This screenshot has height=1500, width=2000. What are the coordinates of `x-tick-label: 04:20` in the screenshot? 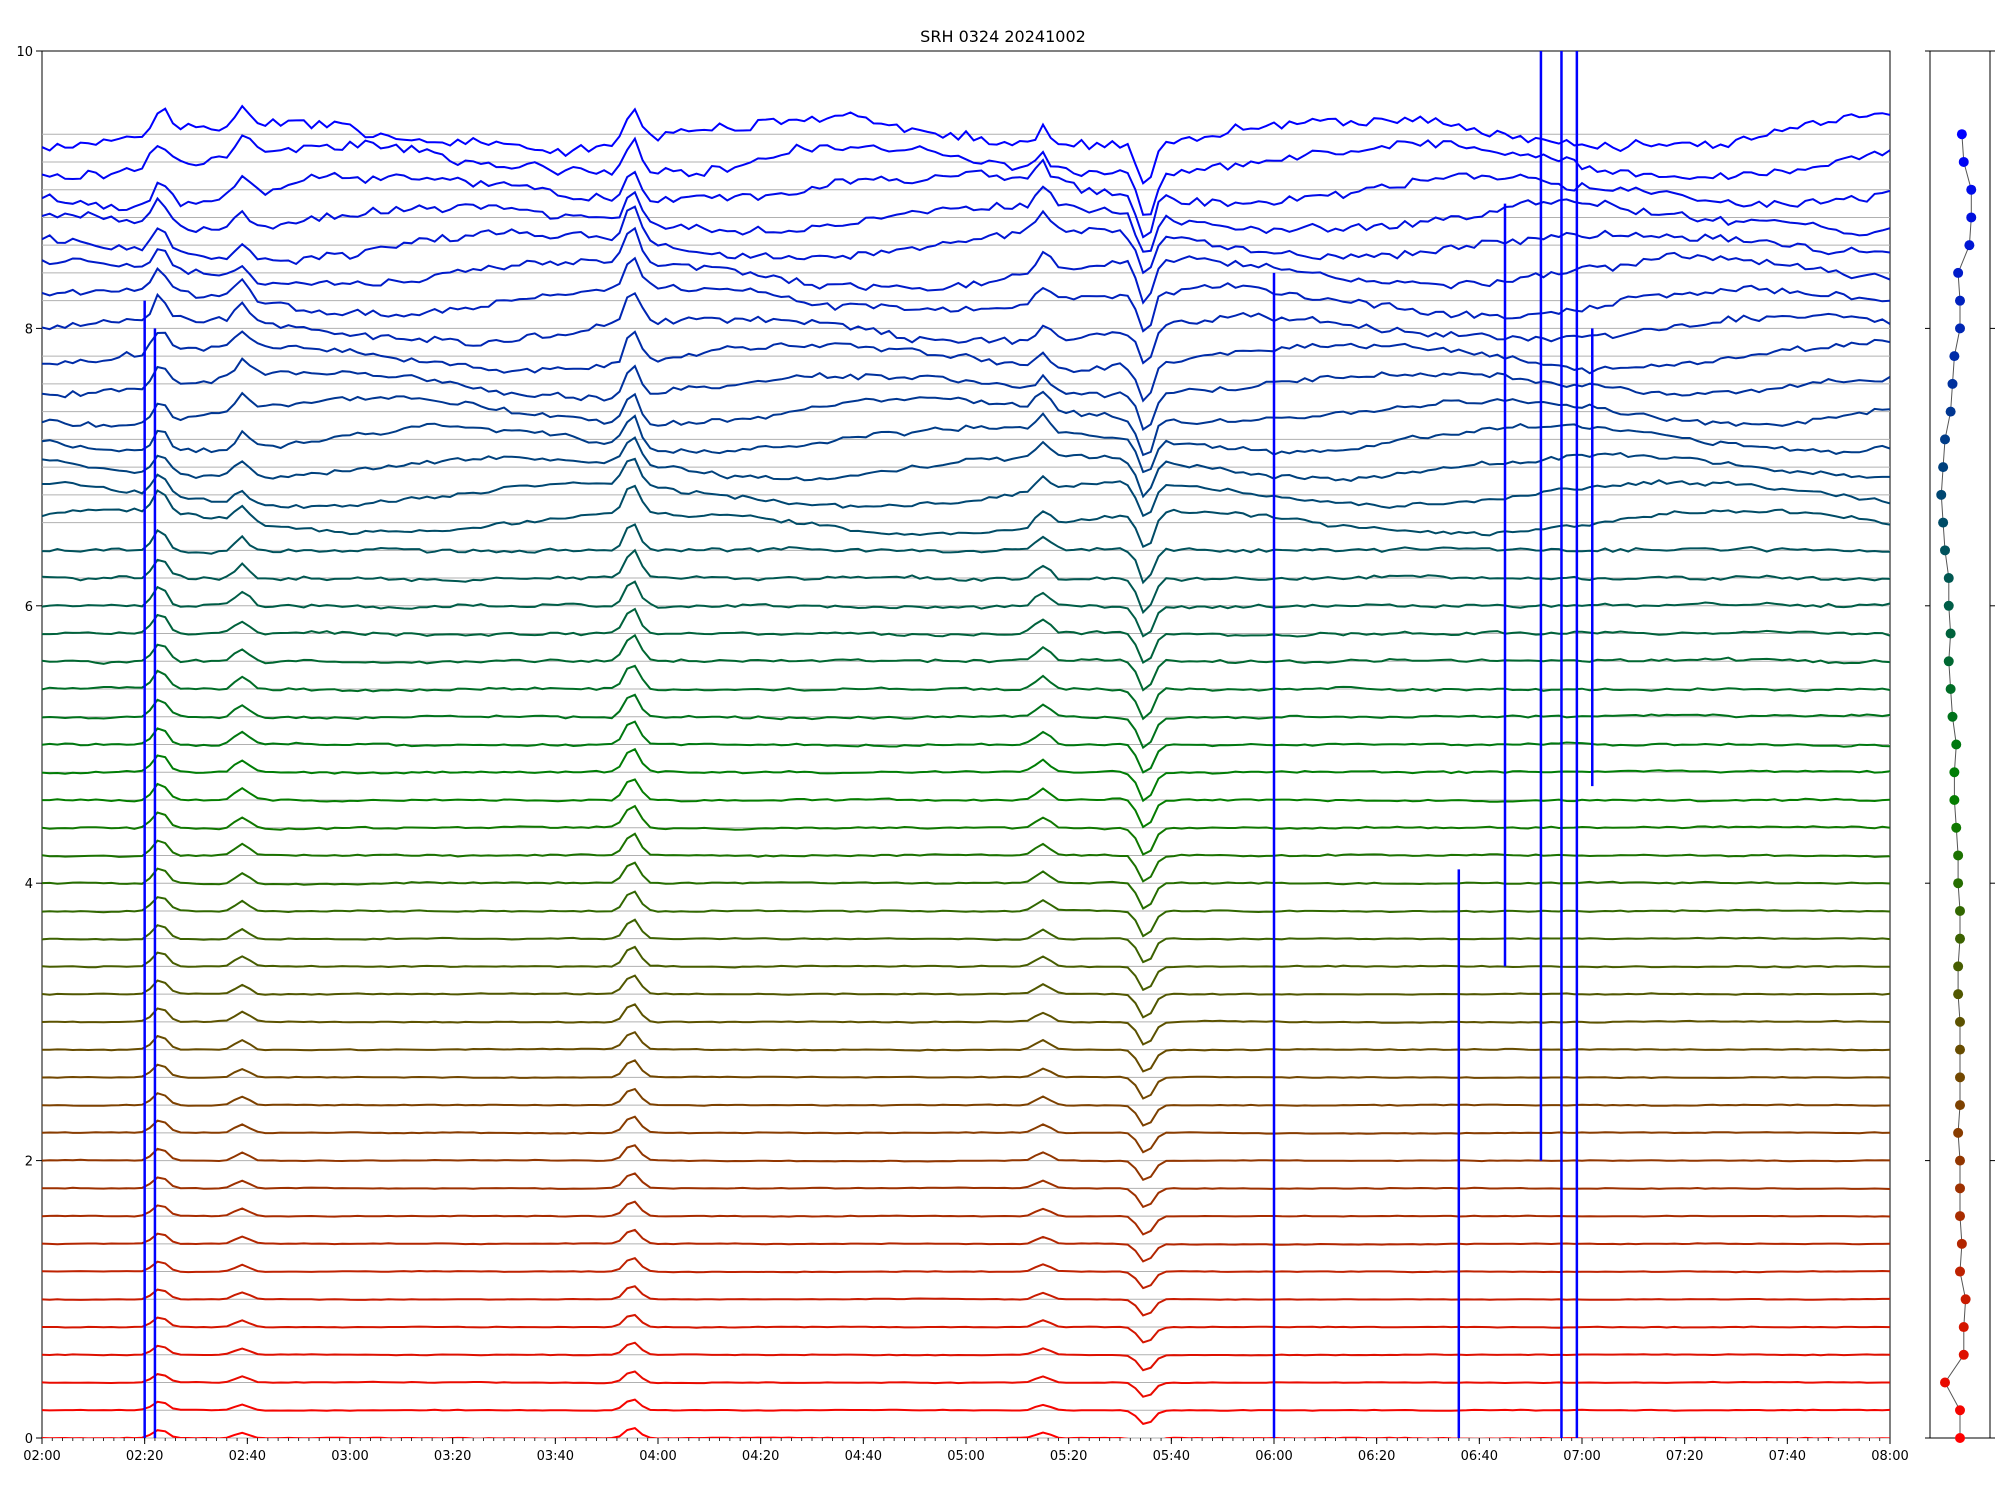 It's located at (760, 1456).